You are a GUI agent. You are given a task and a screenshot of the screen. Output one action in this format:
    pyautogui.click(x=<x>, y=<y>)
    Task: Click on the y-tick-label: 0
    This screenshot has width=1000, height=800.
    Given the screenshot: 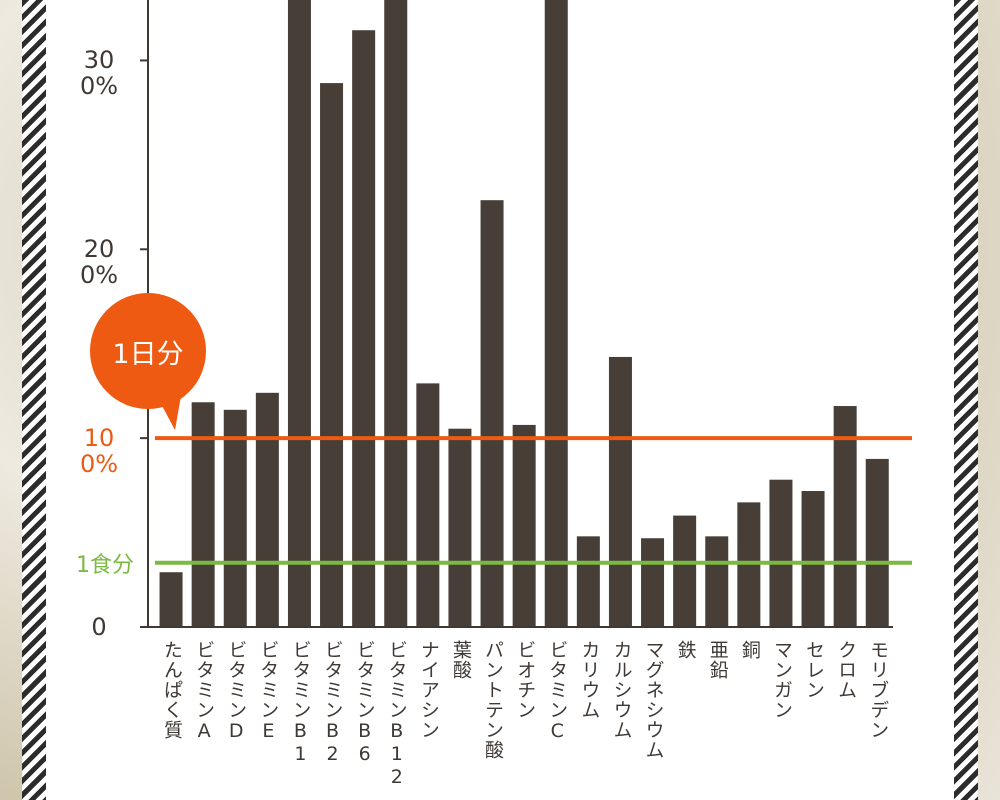 What is the action you would take?
    pyautogui.click(x=99, y=627)
    